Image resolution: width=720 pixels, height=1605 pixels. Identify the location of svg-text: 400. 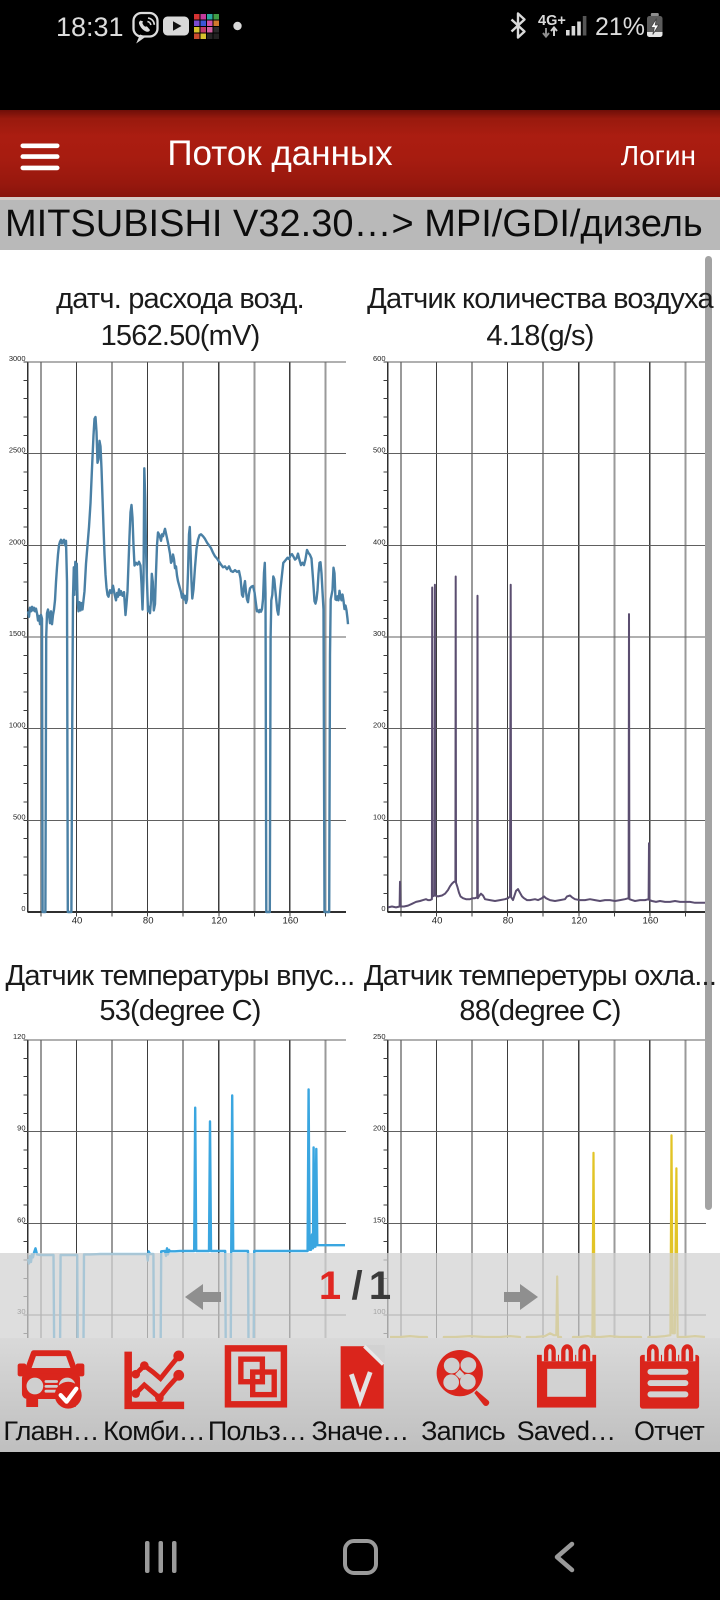
(379, 541).